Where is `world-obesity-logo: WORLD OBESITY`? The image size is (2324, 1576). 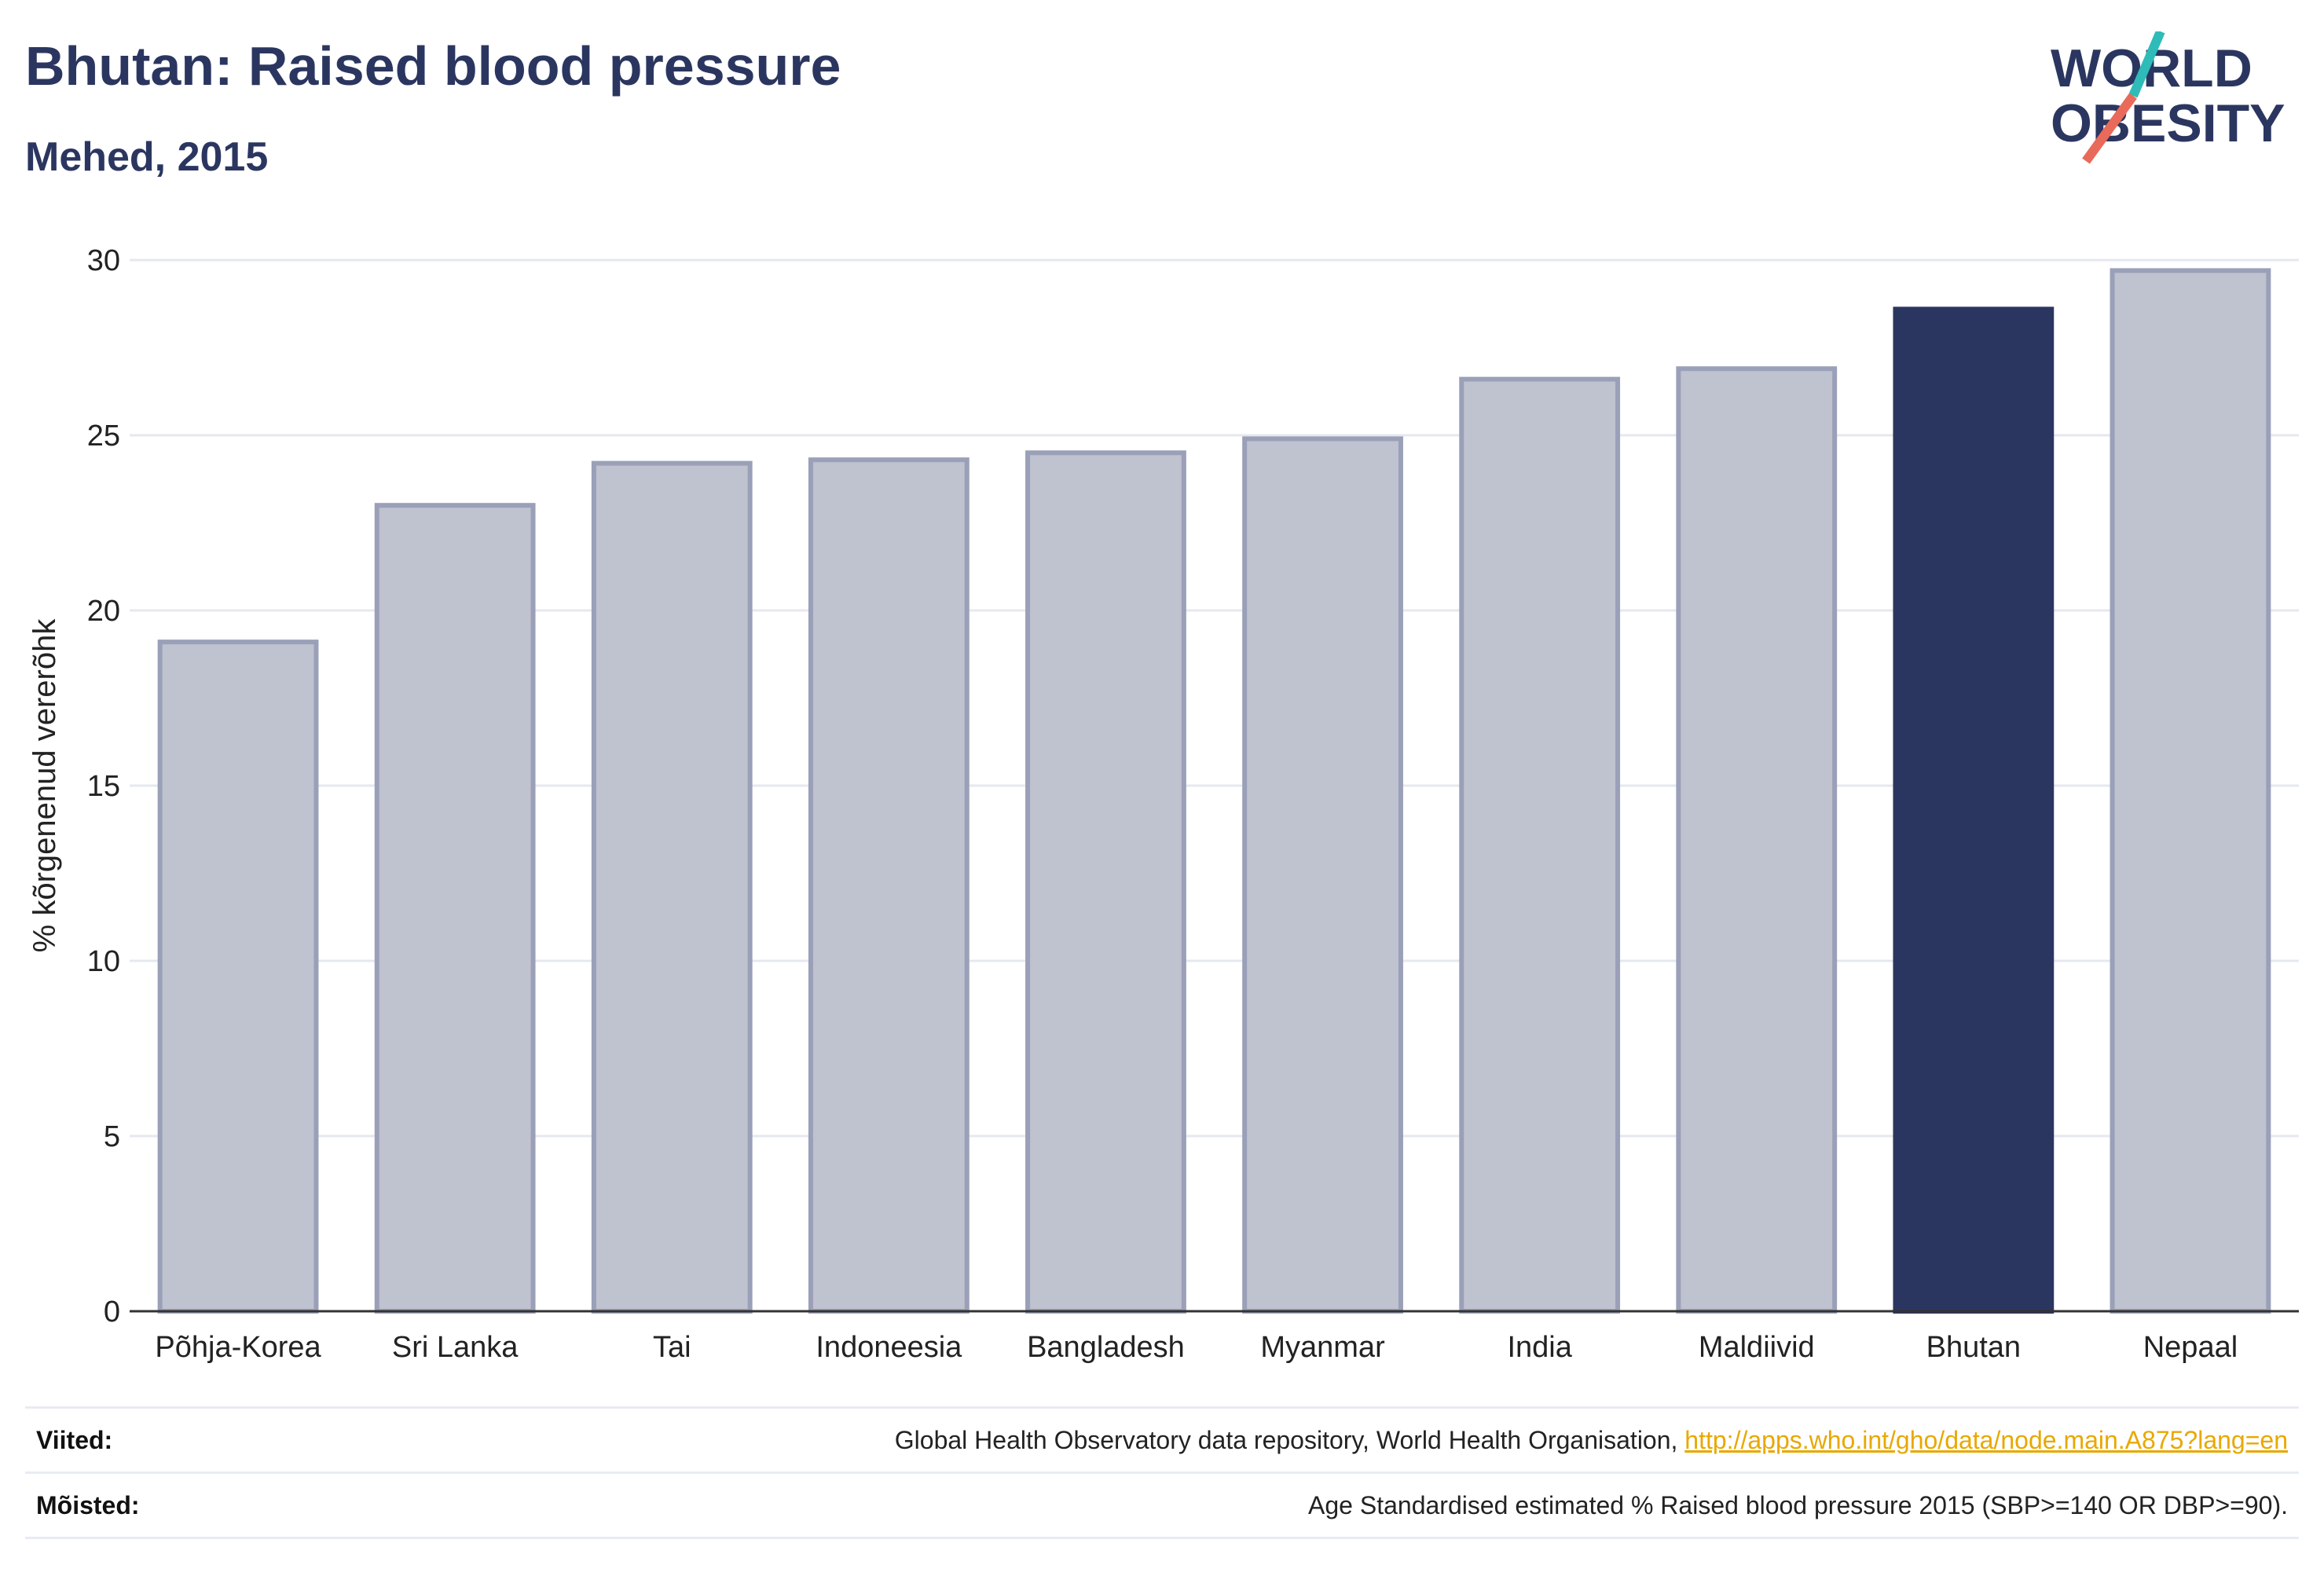
world-obesity-logo: WORLD OBESITY is located at coordinates (2168, 97).